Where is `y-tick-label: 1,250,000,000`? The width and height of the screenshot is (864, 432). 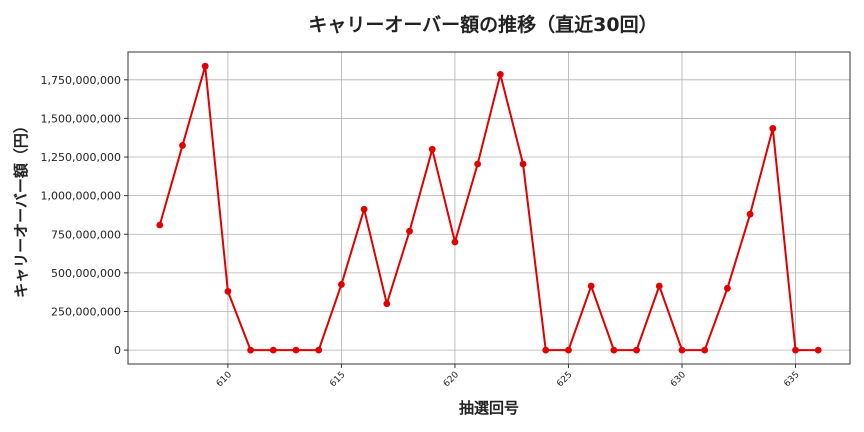 y-tick-label: 1,250,000,000 is located at coordinates (81, 157).